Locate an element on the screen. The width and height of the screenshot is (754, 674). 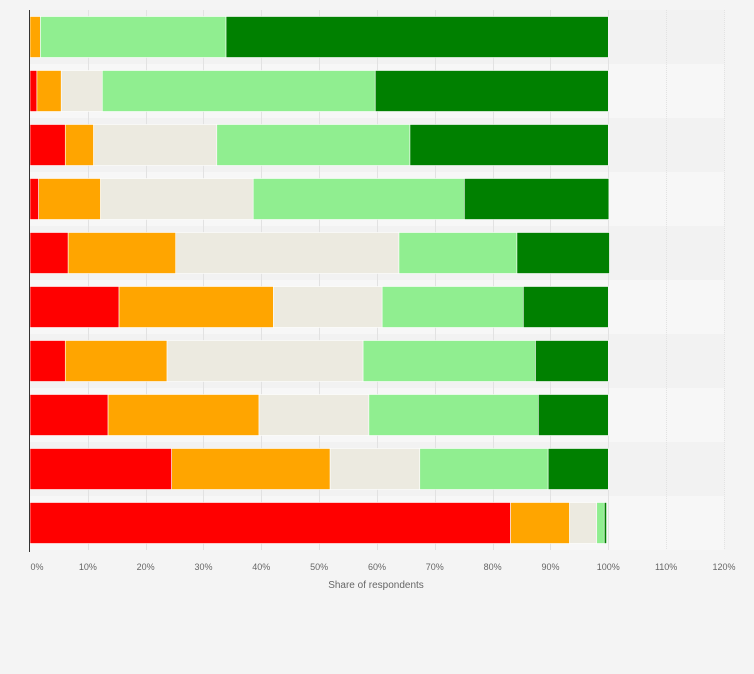
x-tick-label: 90% is located at coordinates (550, 567).